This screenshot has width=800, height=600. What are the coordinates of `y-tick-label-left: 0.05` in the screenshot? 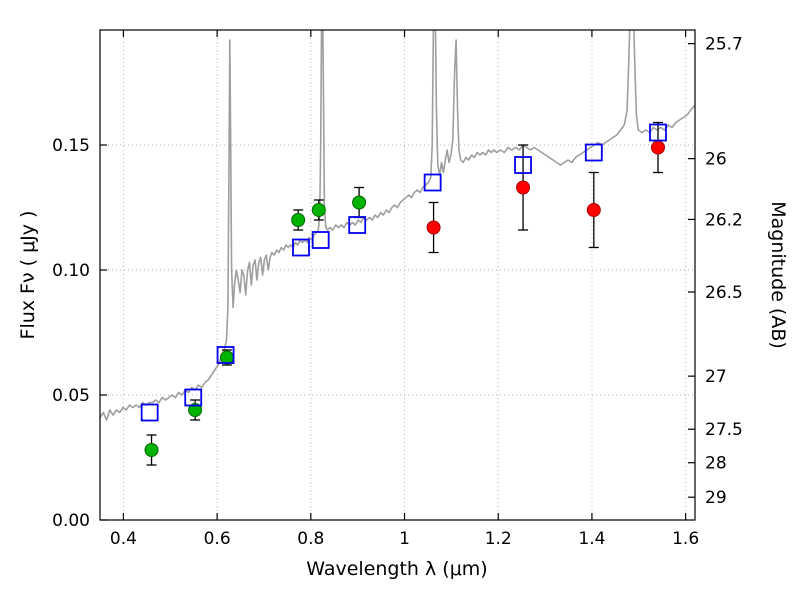 It's located at (71, 396).